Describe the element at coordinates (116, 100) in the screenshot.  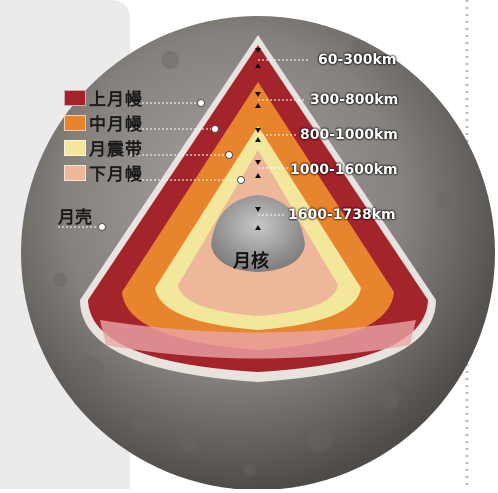
I see `legend-label: 上月幔` at that location.